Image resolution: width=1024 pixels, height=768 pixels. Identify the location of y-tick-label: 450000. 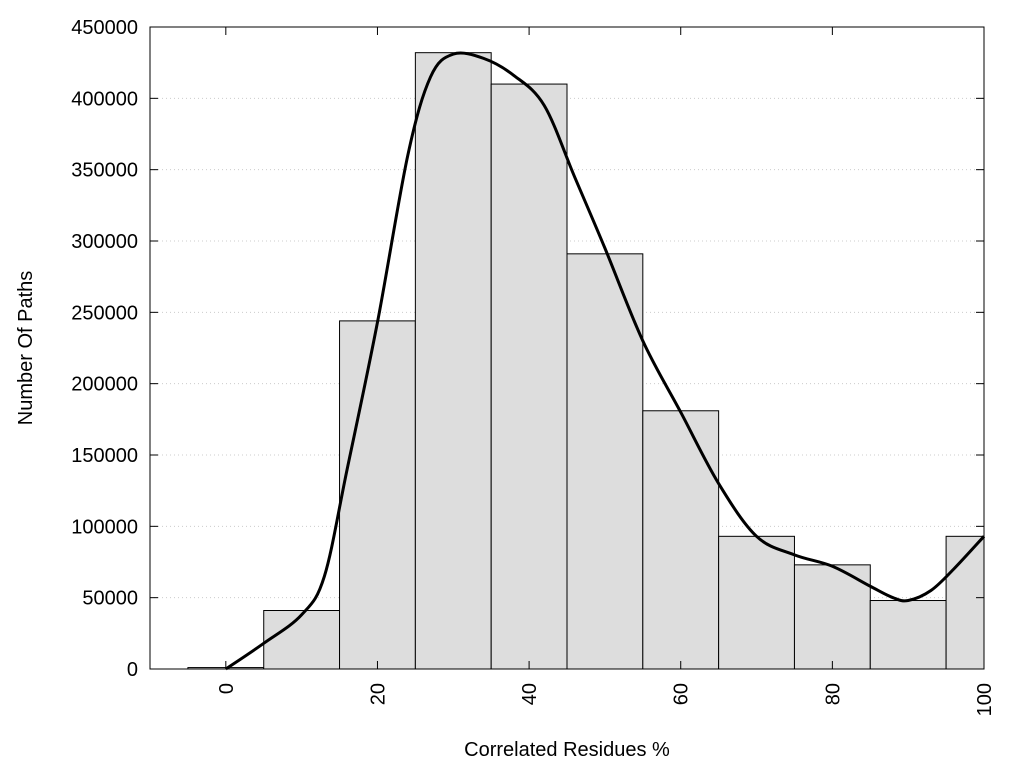
(104, 28).